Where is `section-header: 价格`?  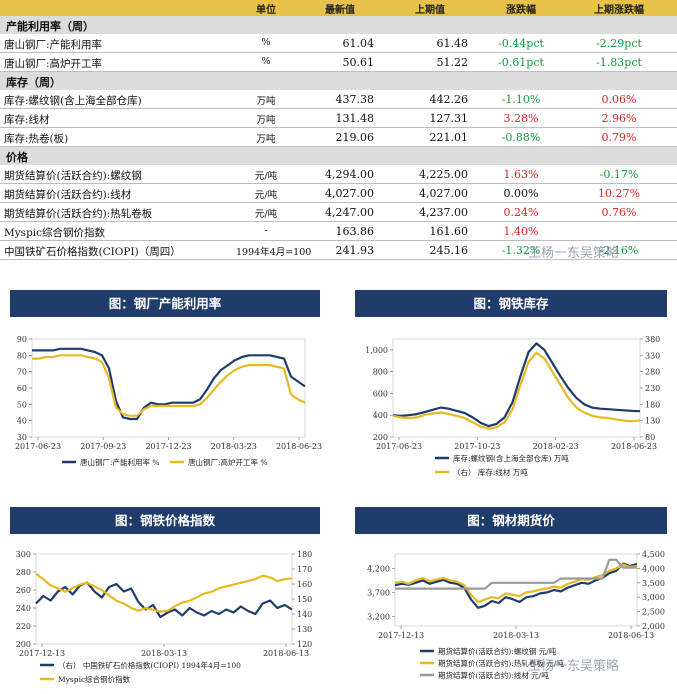
section-header: 价格 is located at coordinates (338, 156).